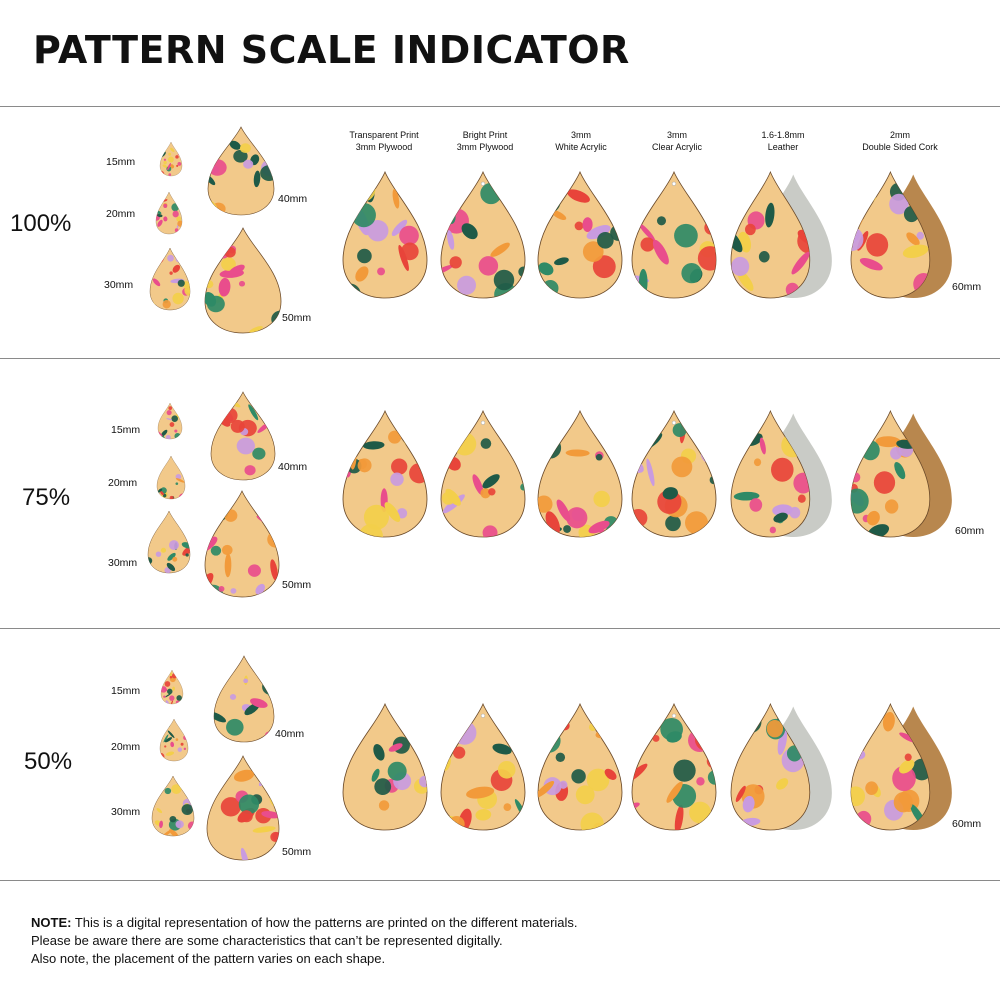  I want to click on scale-label-50: 50%, so click(48, 761).